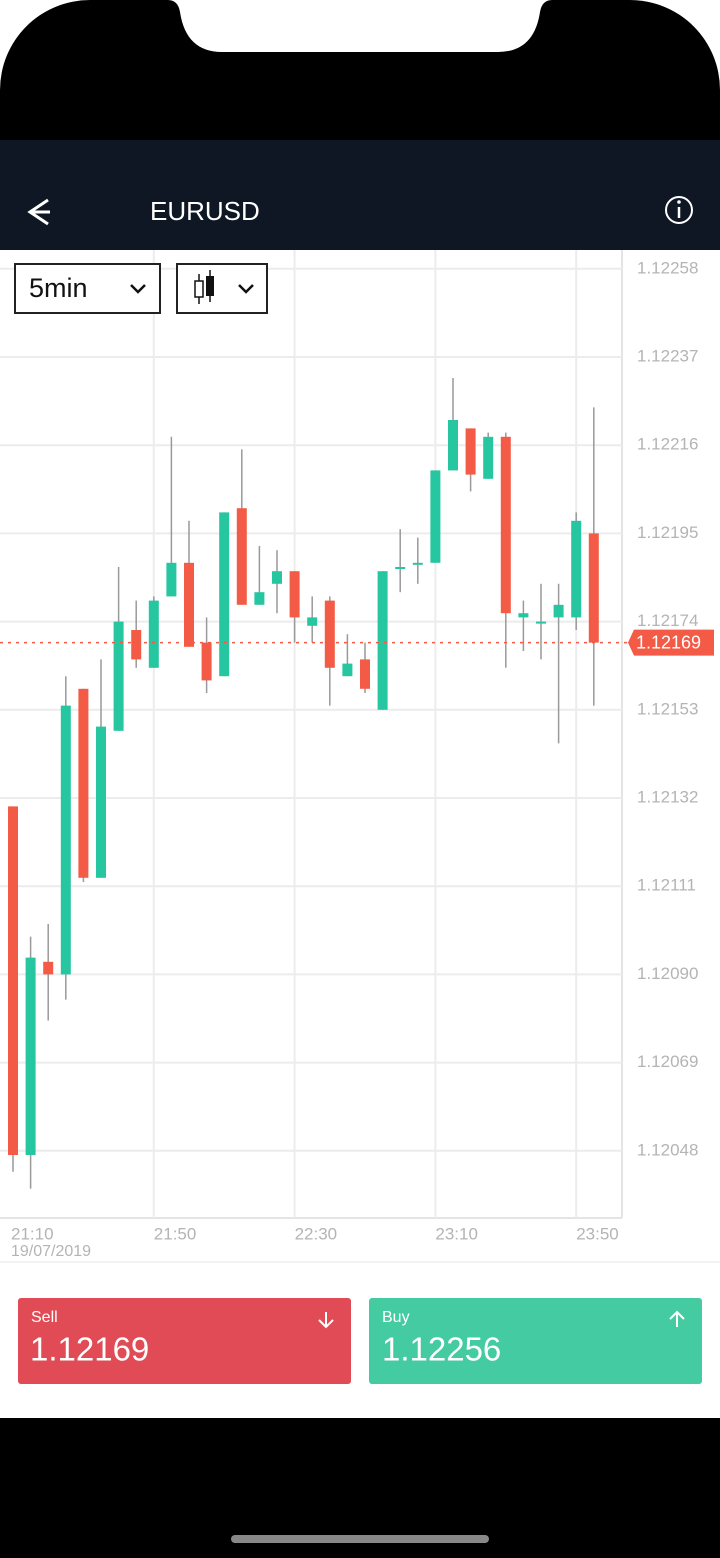  I want to click on x-tick-label: 21:10, so click(32, 1233).